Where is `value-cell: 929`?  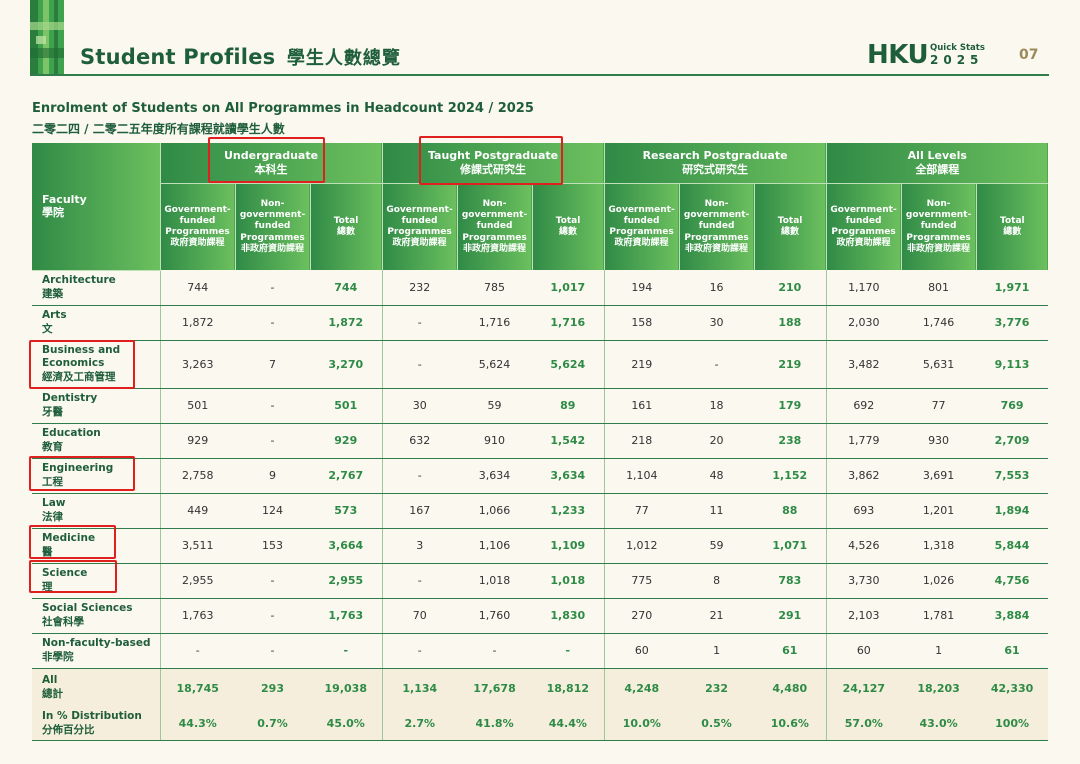 value-cell: 929 is located at coordinates (197, 441).